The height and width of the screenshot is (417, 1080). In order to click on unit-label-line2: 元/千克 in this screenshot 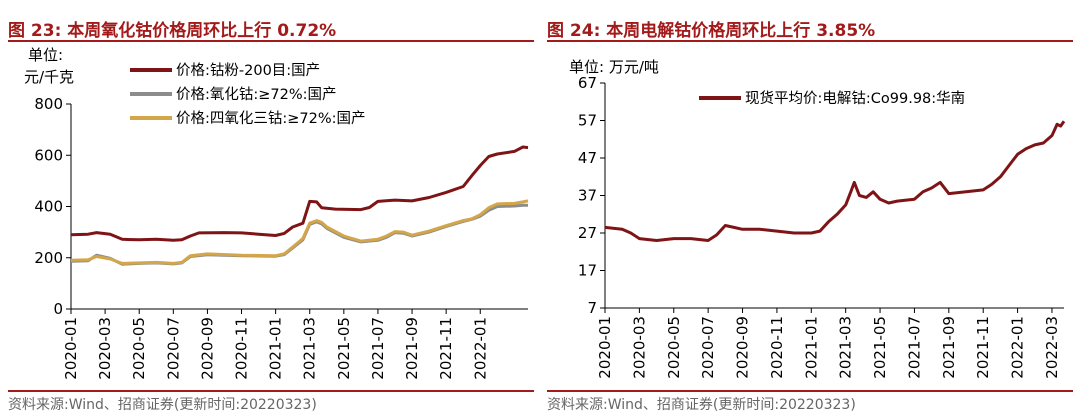, I will do `click(49, 77)`.